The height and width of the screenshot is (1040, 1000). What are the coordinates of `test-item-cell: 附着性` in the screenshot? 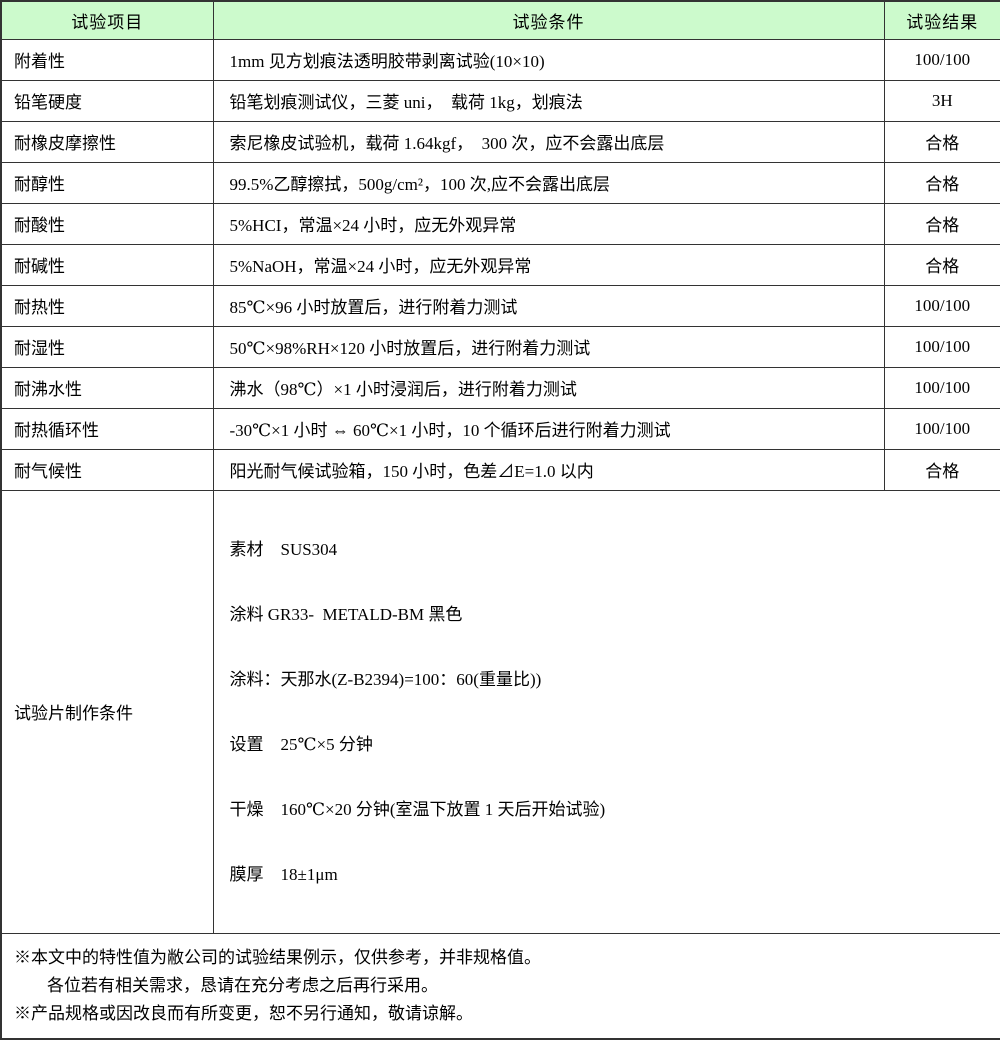 It's located at (107, 59).